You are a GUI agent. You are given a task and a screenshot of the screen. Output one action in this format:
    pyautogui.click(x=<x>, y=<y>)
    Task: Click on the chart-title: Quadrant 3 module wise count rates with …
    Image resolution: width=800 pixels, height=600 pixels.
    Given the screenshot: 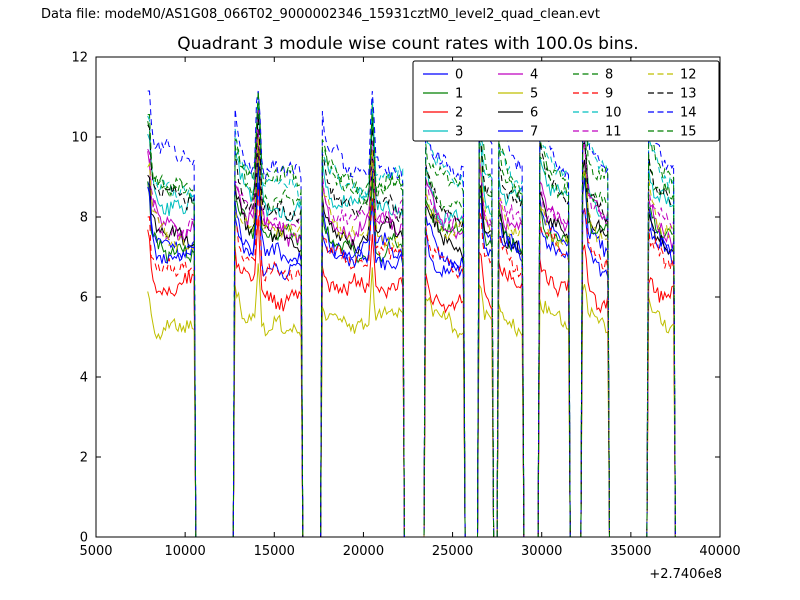 What is the action you would take?
    pyautogui.click(x=408, y=44)
    